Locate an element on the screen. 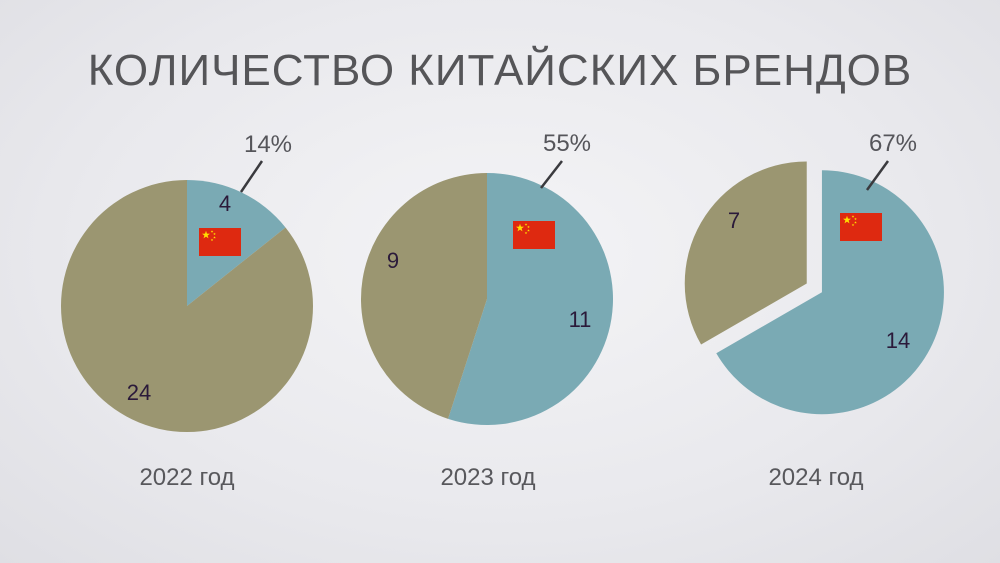 This screenshot has height=563, width=1000. percent-label: 67% is located at coordinates (893, 143).